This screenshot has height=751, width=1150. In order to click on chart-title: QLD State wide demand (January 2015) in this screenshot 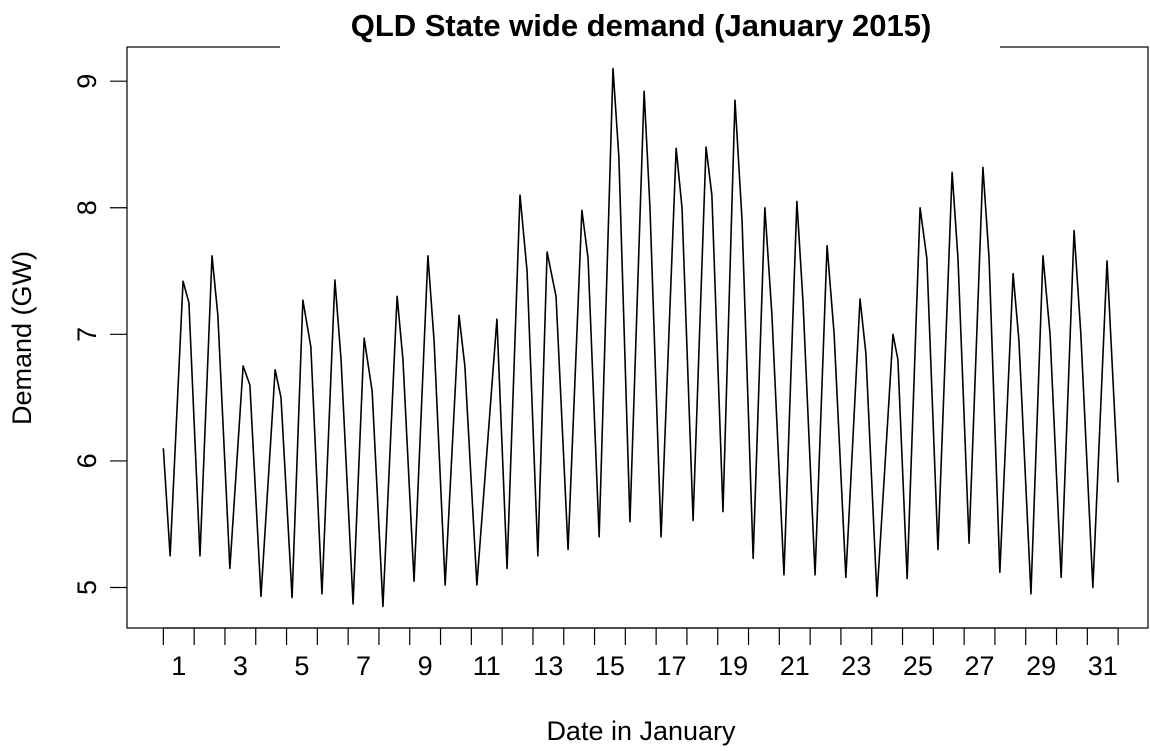, I will do `click(641, 25)`.